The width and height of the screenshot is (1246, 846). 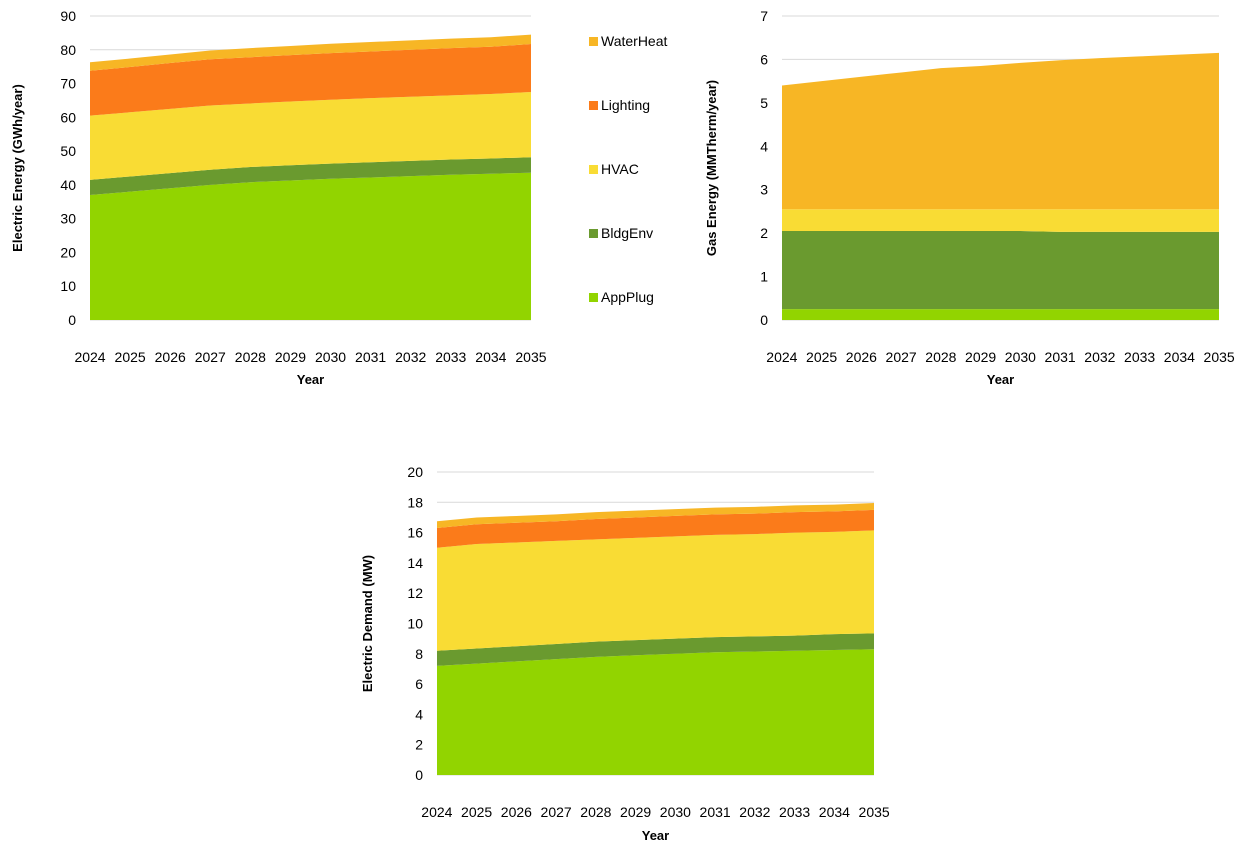 What do you see at coordinates (627, 297) in the screenshot?
I see `legend-label-appplug: AppPlug` at bounding box center [627, 297].